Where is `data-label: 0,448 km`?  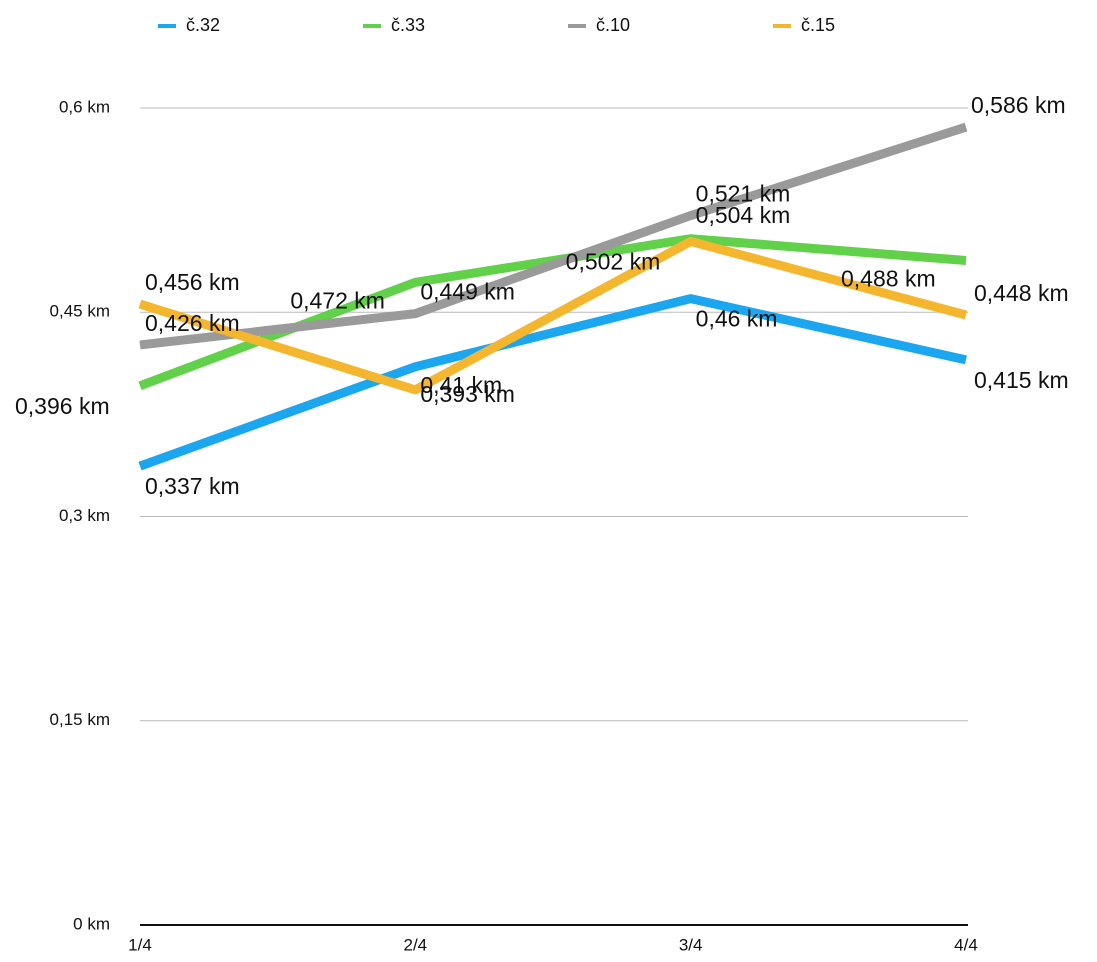 data-label: 0,448 km is located at coordinates (1021, 293).